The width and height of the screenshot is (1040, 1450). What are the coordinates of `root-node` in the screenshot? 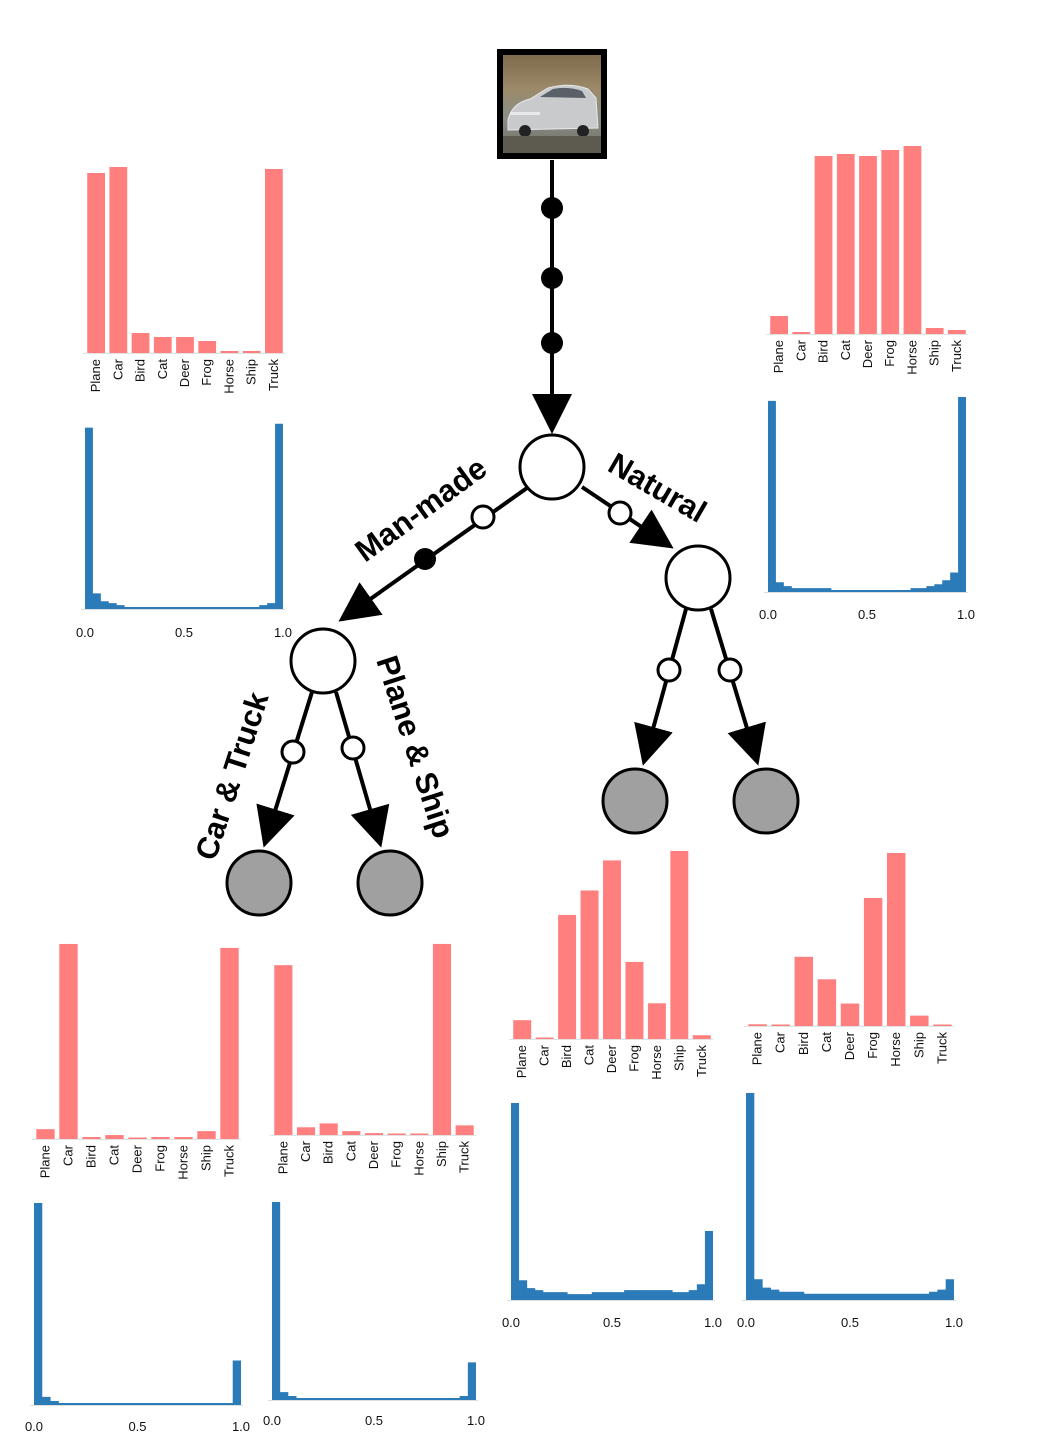 It's located at (552, 467).